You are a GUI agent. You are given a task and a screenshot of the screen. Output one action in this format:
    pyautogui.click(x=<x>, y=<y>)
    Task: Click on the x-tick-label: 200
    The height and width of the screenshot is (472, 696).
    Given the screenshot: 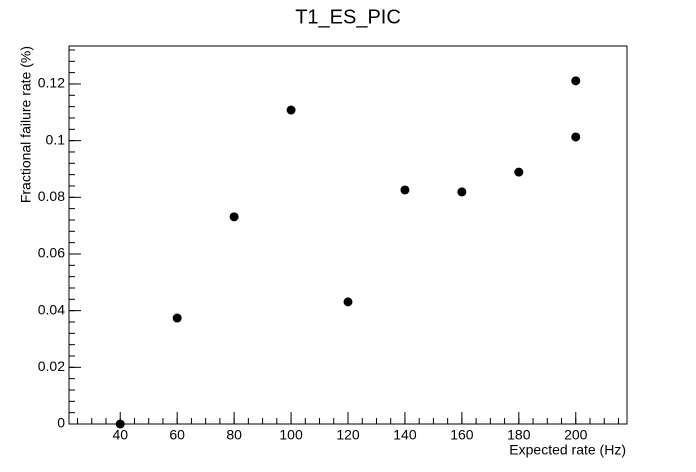 What is the action you would take?
    pyautogui.click(x=576, y=435)
    